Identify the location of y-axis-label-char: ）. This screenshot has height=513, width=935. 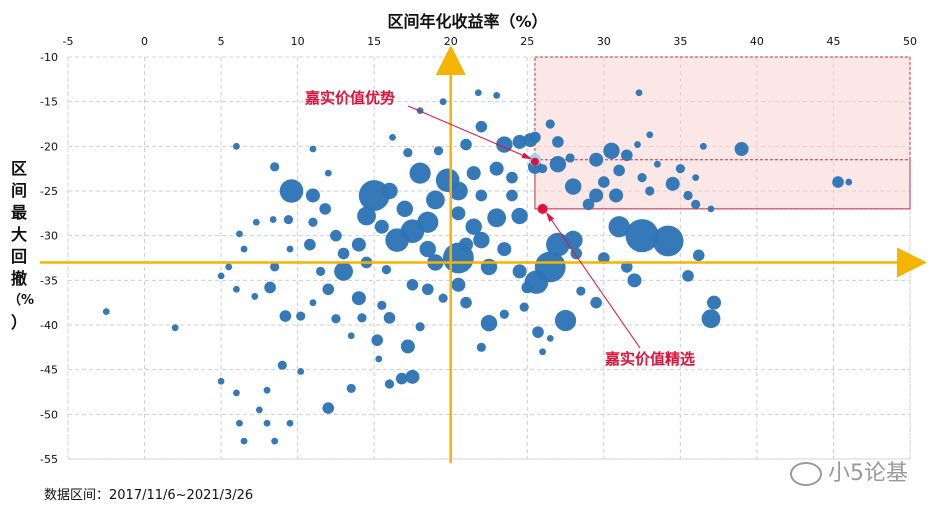
(18, 322).